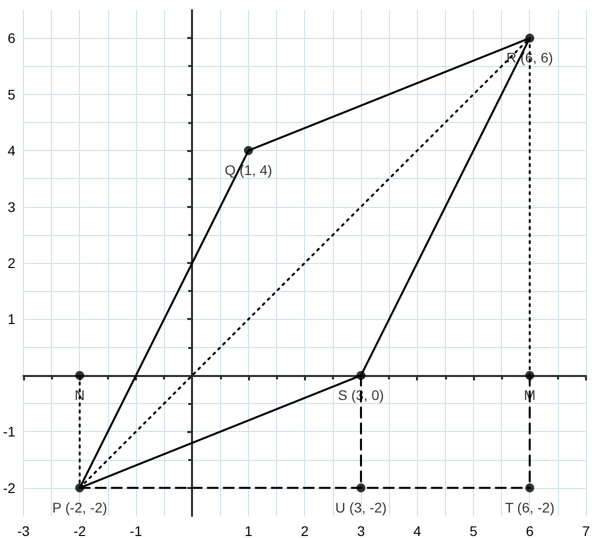  Describe the element at coordinates (12, 150) in the screenshot. I see `y-tick-label: 4` at that location.